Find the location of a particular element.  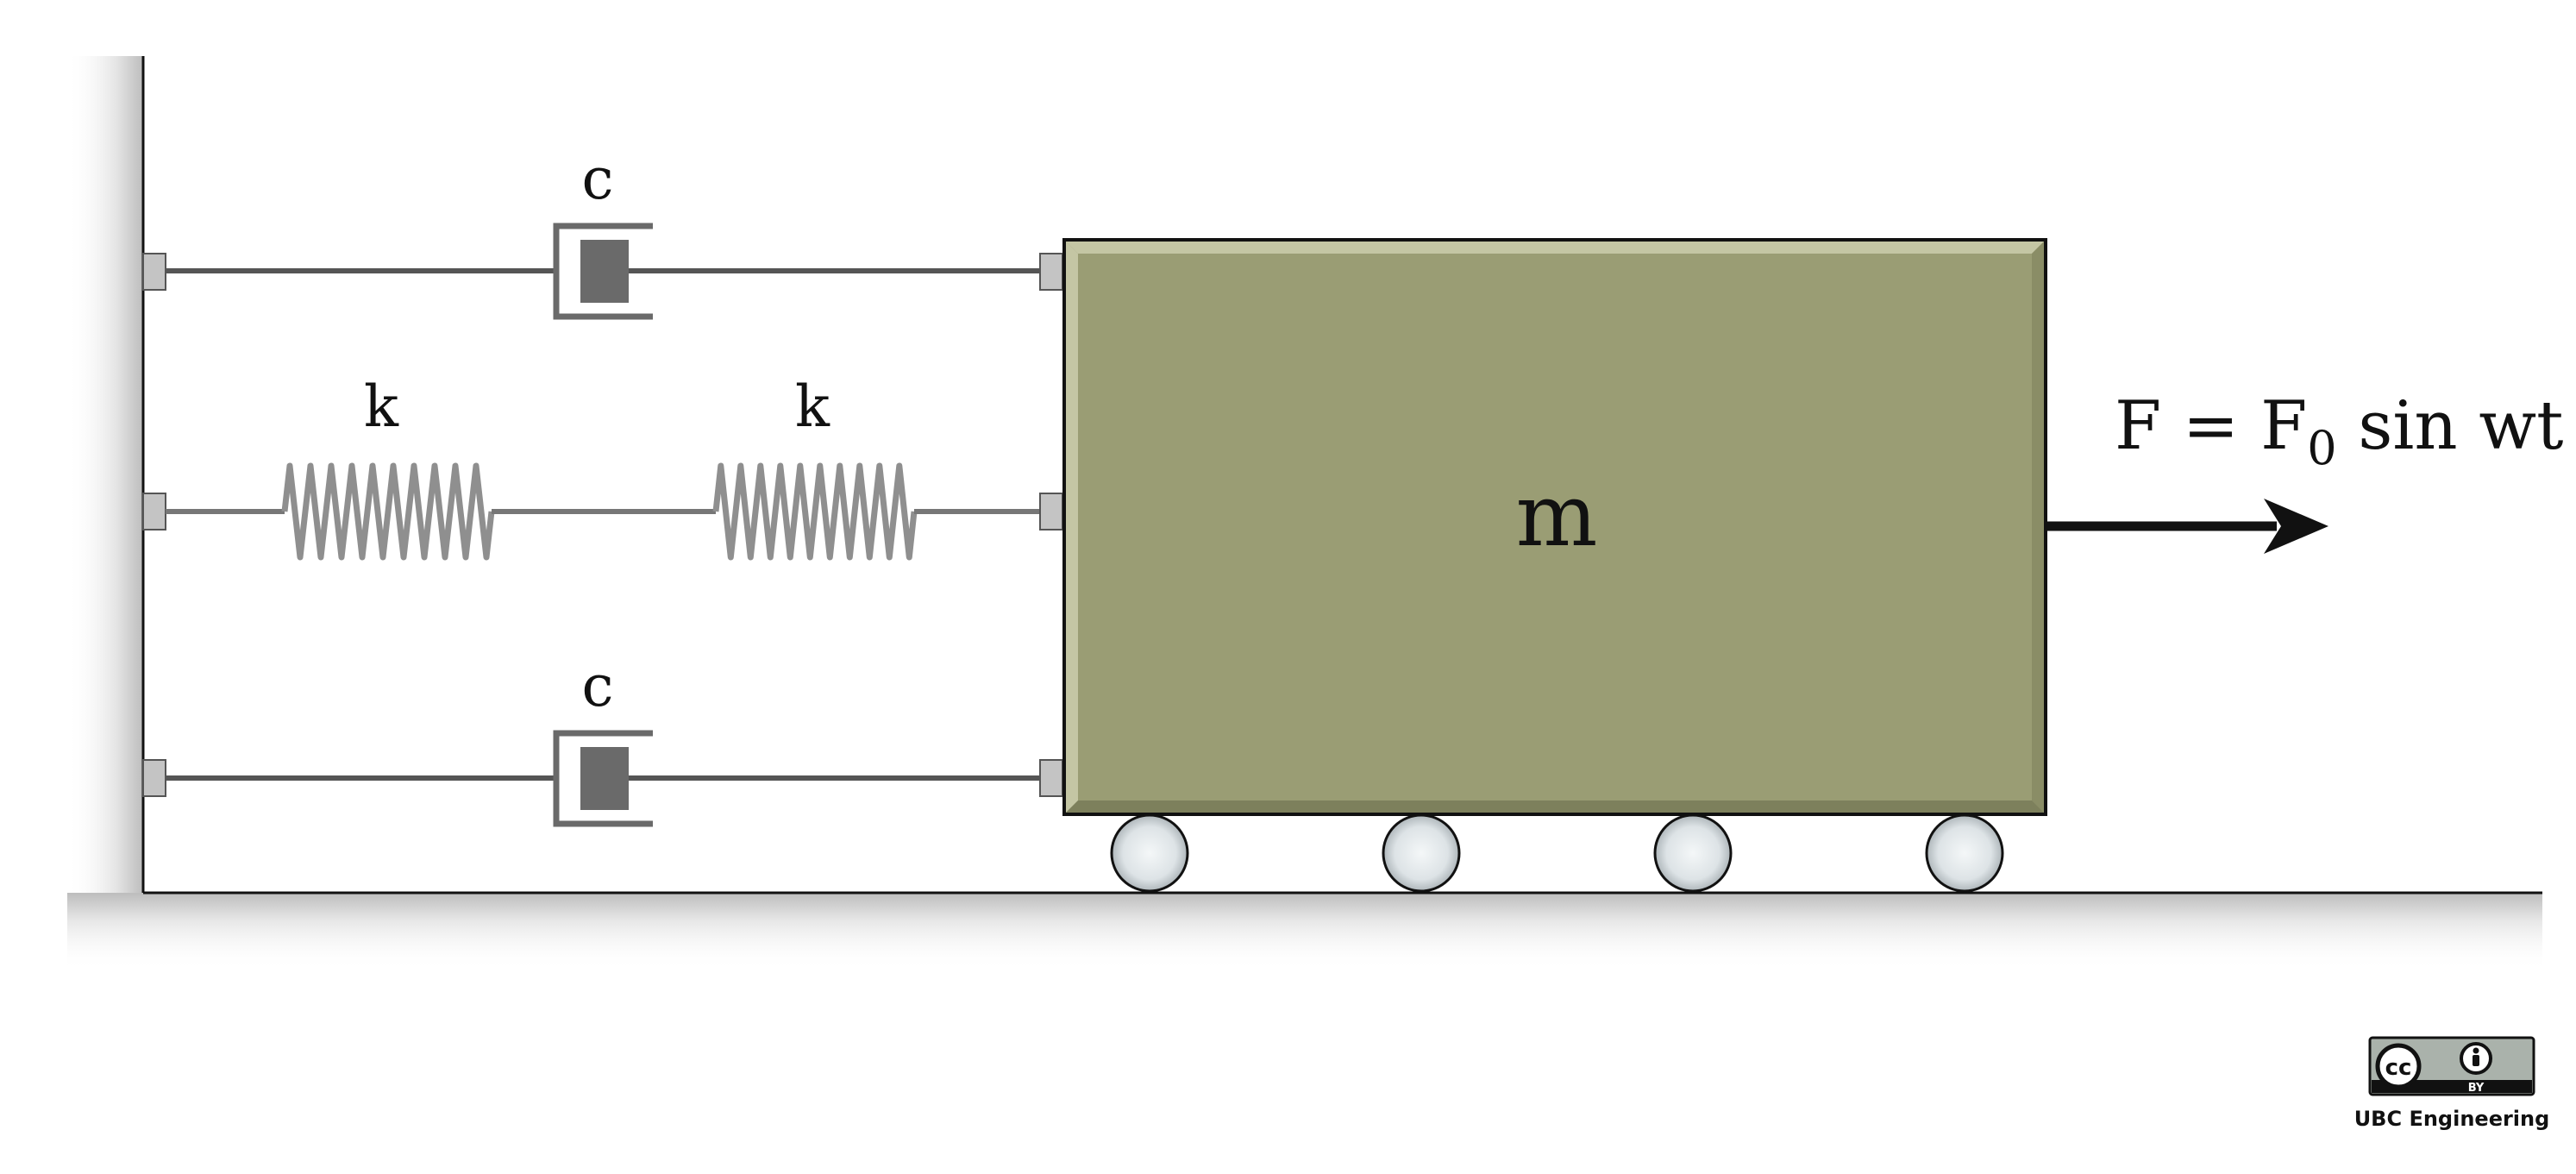

license-credit: UBC Engineering is located at coordinates (2452, 1119).